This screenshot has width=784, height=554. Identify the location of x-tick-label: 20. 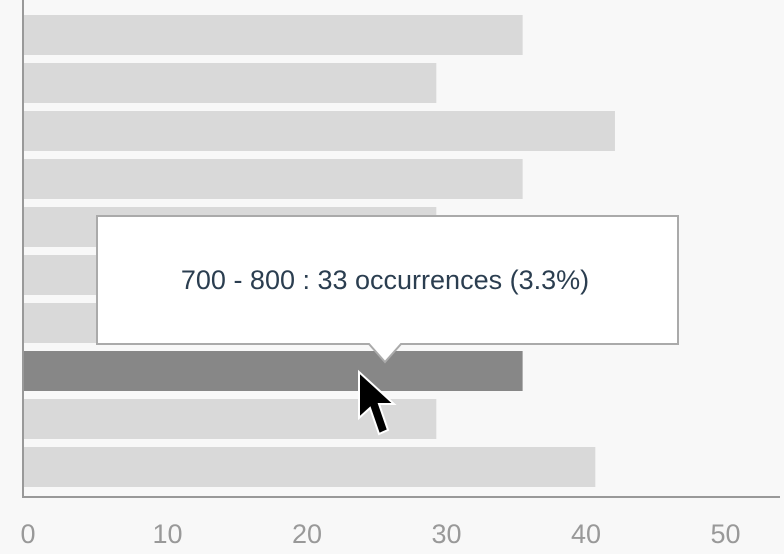
(307, 534).